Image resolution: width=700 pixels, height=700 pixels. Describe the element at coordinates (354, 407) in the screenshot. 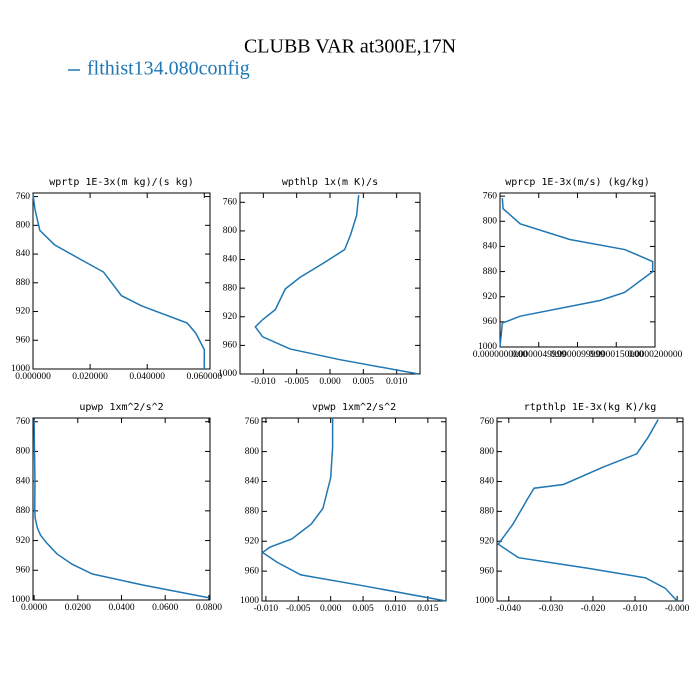

I see `panel-title: vpwp 1xm^2/s^2` at that location.